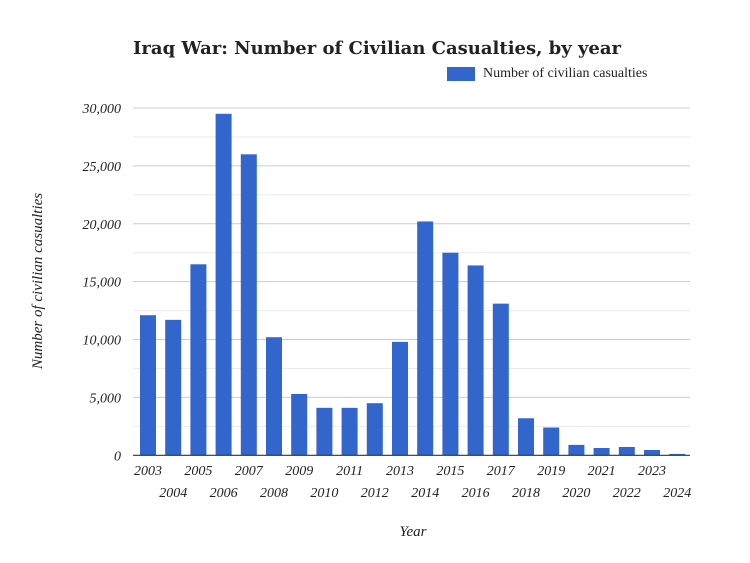  What do you see at coordinates (224, 493) in the screenshot?
I see `x-tick-label: 2006` at bounding box center [224, 493].